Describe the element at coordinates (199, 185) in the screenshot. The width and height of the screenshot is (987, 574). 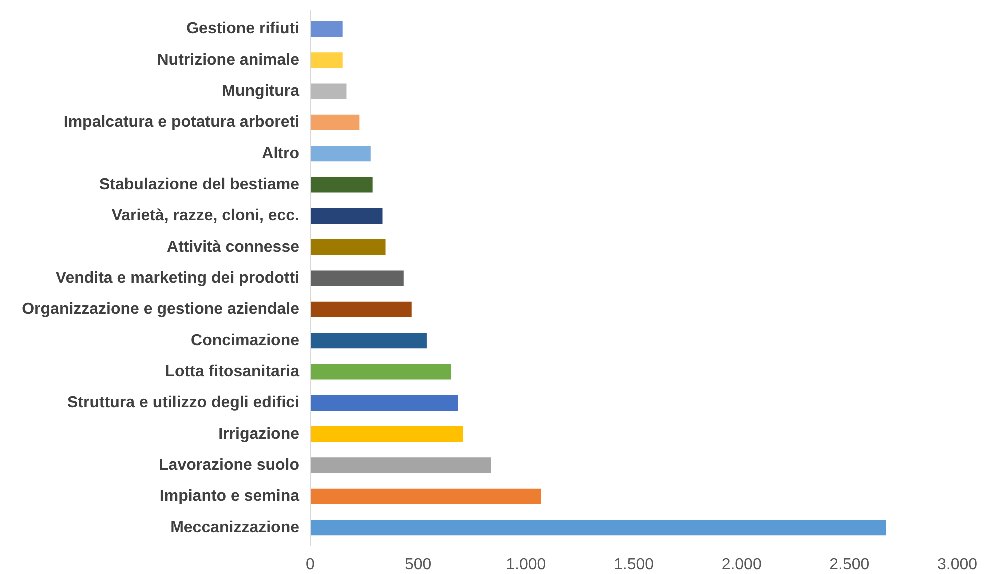
I see `y-tick-label: Stabulazione del bestiame` at that location.